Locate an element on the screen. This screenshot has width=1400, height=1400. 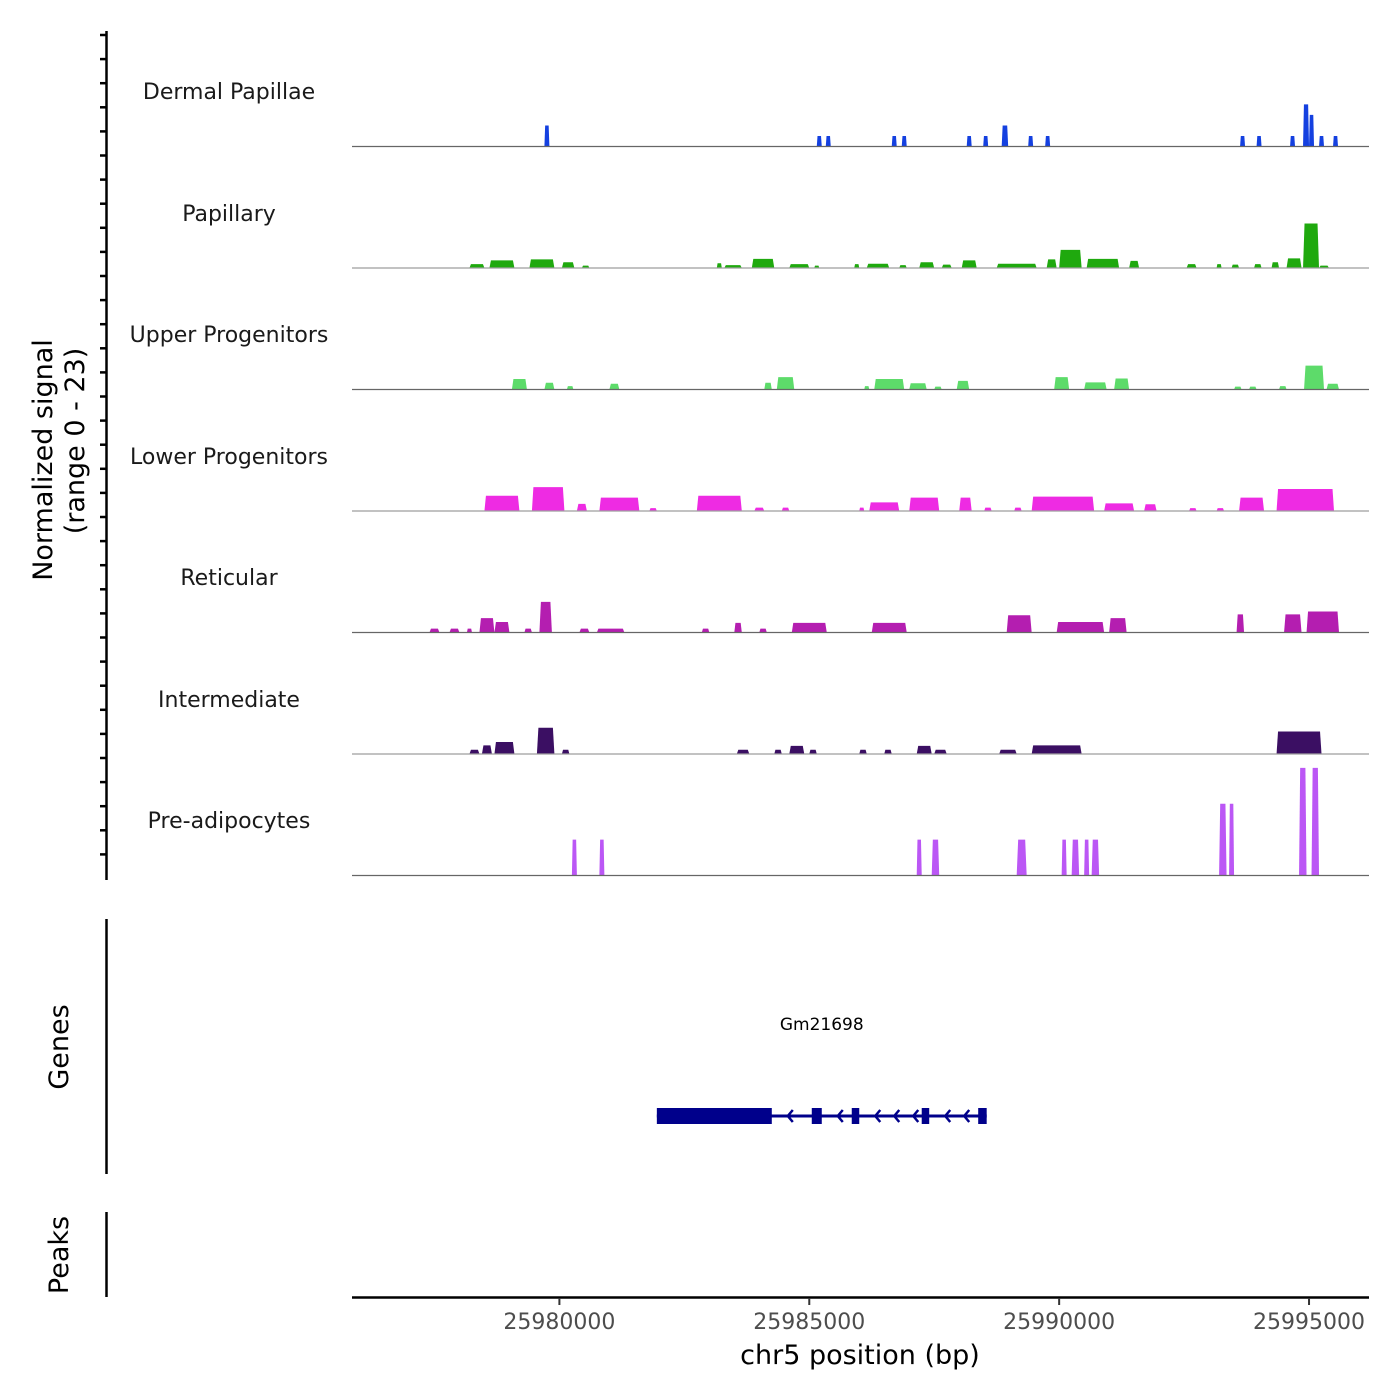
gene-exon is located at coordinates (855, 1116).